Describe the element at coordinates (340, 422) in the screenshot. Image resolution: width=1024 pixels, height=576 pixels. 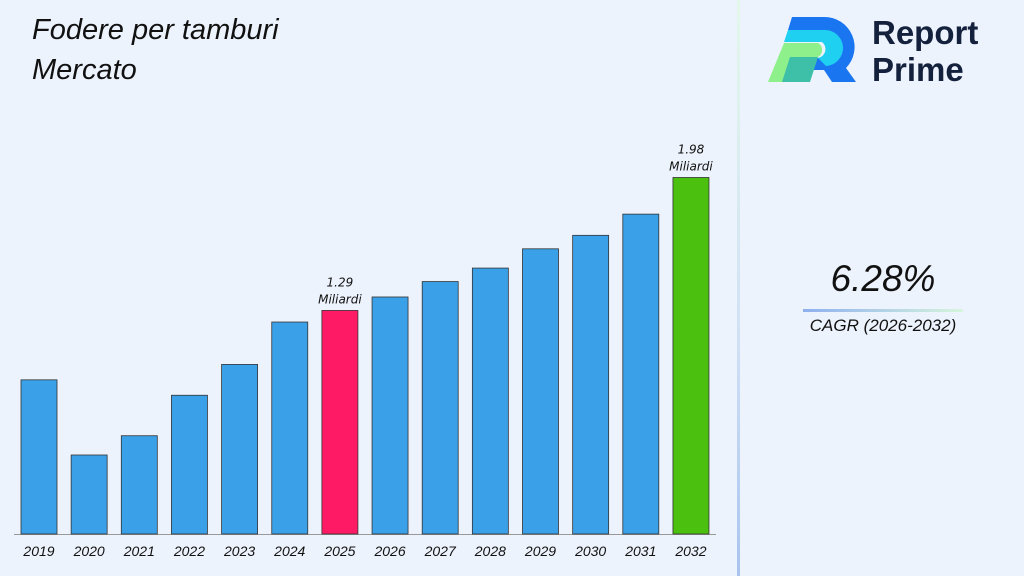
I see `bar-2025` at that location.